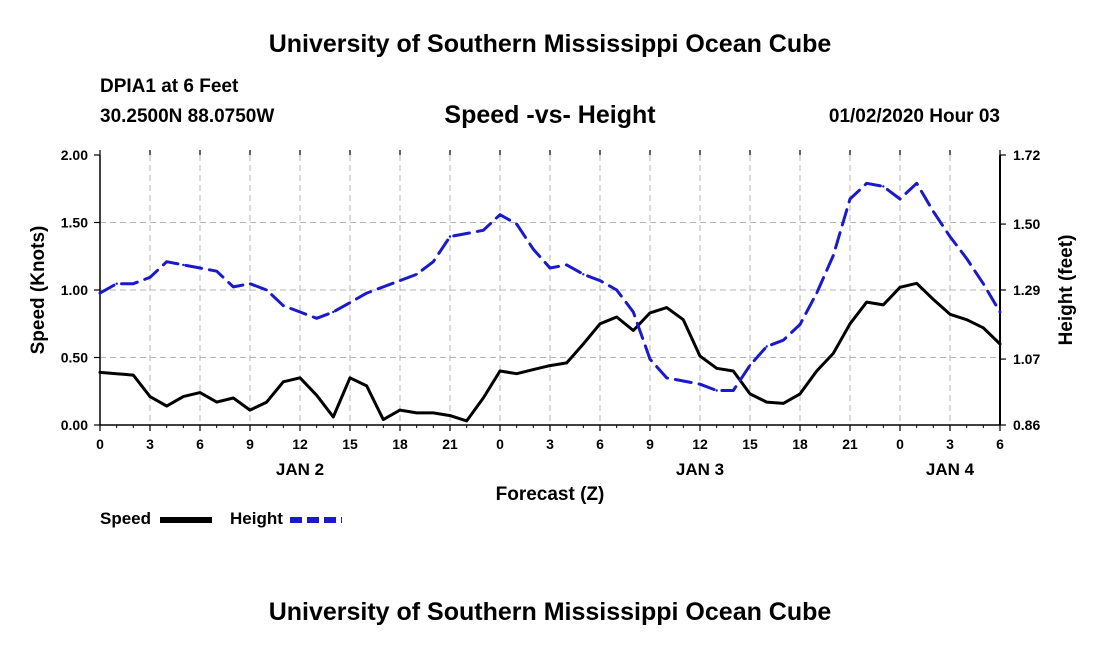  I want to click on x-tick-label: 9, so click(250, 444).